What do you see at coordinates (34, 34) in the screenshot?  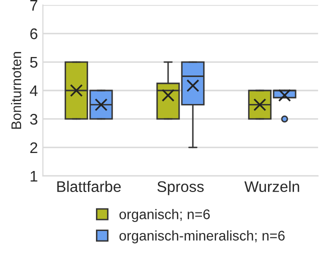 I see `y-tick-label: 6` at bounding box center [34, 34].